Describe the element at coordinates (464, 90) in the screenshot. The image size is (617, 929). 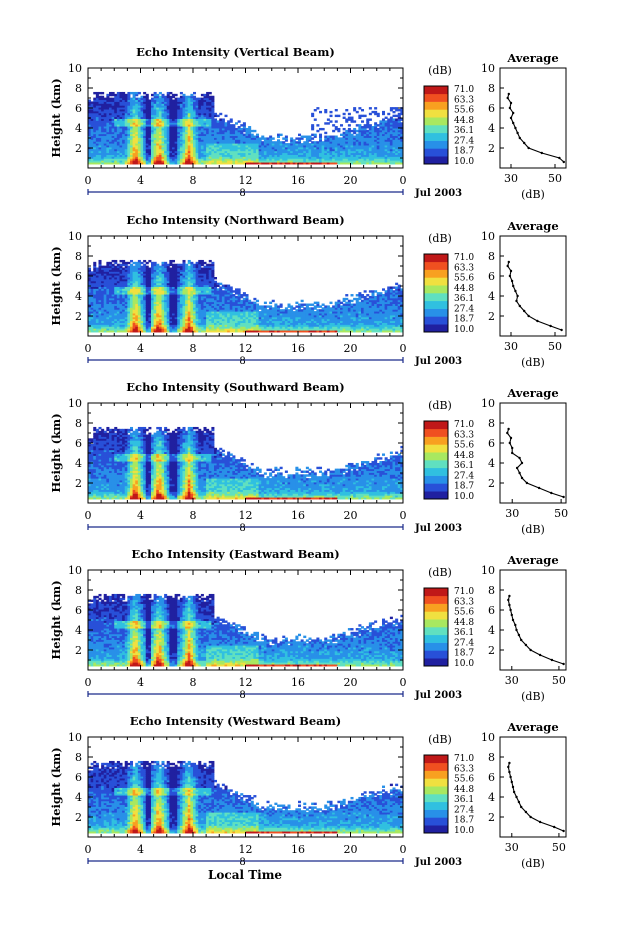
I see `colorbar-tick-label: 71.0` at that location.